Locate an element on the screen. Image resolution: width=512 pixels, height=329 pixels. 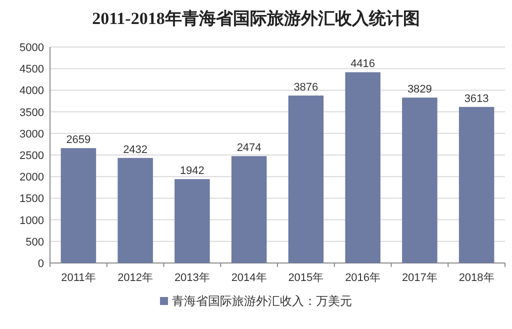
data-label: 2432 is located at coordinates (135, 150).